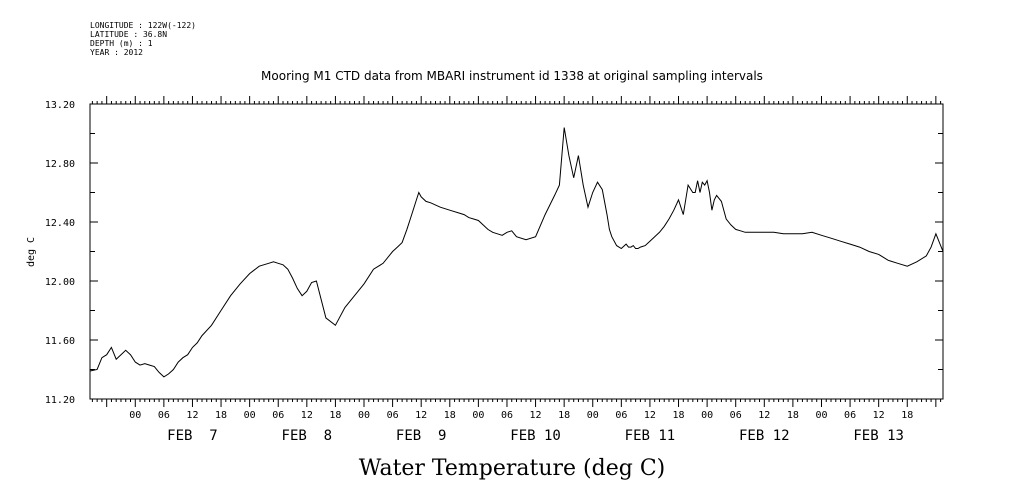 This screenshot has width=1009, height=504. What do you see at coordinates (512, 468) in the screenshot?
I see `x-axis-title: Water Temperature (deg C)` at bounding box center [512, 468].